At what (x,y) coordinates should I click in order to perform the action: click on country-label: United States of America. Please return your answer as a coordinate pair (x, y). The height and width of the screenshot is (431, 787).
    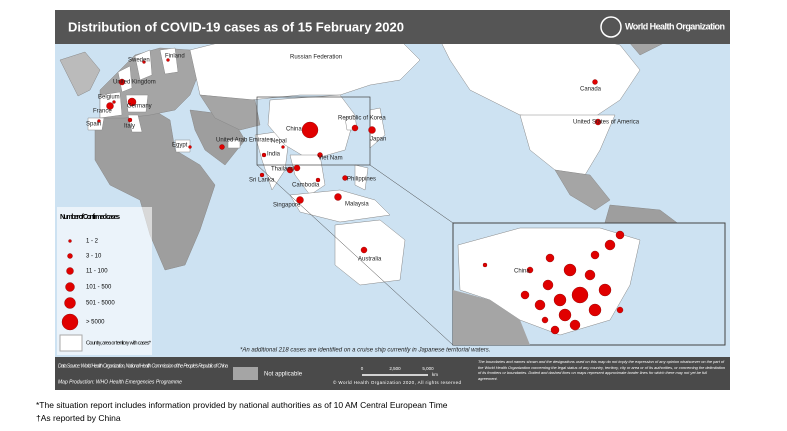
    Looking at the image, I should click on (606, 123).